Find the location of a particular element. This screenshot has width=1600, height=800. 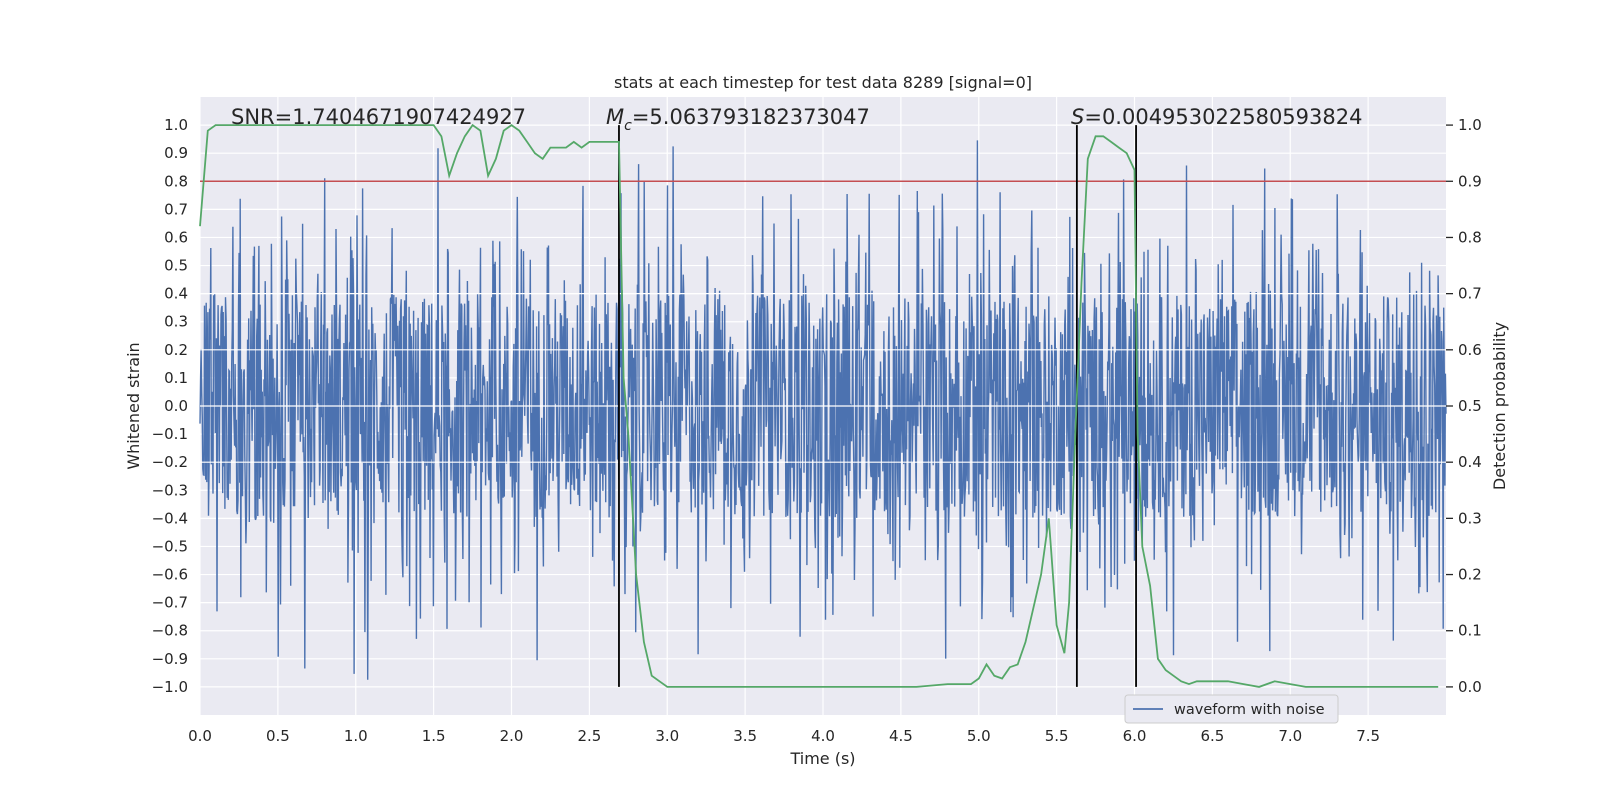

y-right-tick-label: 0.1 is located at coordinates (1470, 631).